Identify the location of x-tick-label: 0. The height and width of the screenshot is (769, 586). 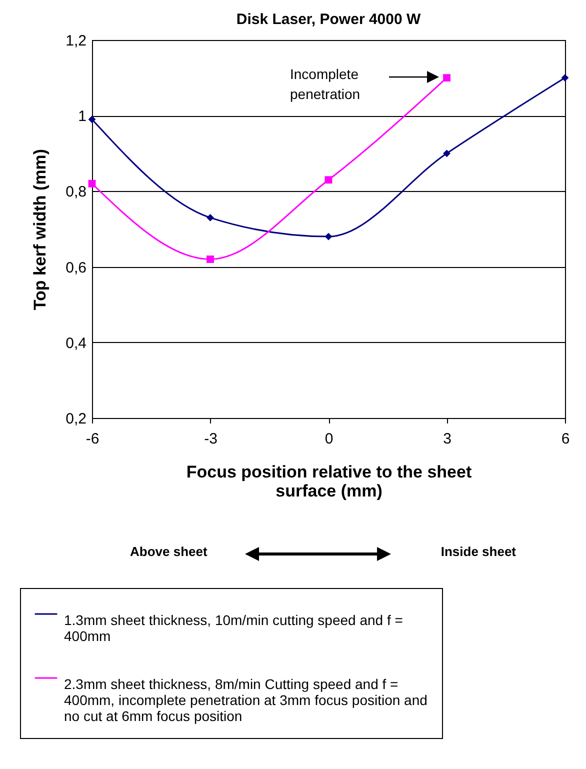
(329, 439).